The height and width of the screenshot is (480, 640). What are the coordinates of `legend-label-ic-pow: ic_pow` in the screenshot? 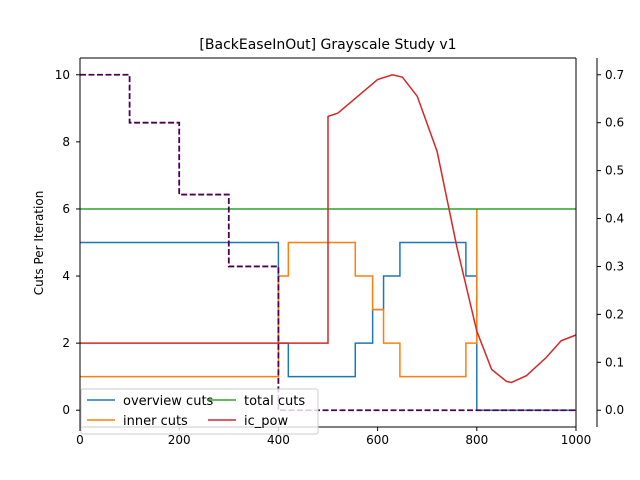 It's located at (266, 421).